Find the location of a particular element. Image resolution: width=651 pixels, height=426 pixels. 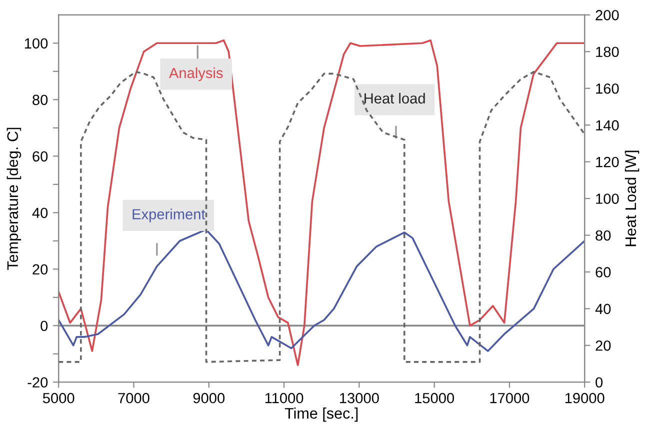

y2-tick-label: 0 is located at coordinates (599, 382).